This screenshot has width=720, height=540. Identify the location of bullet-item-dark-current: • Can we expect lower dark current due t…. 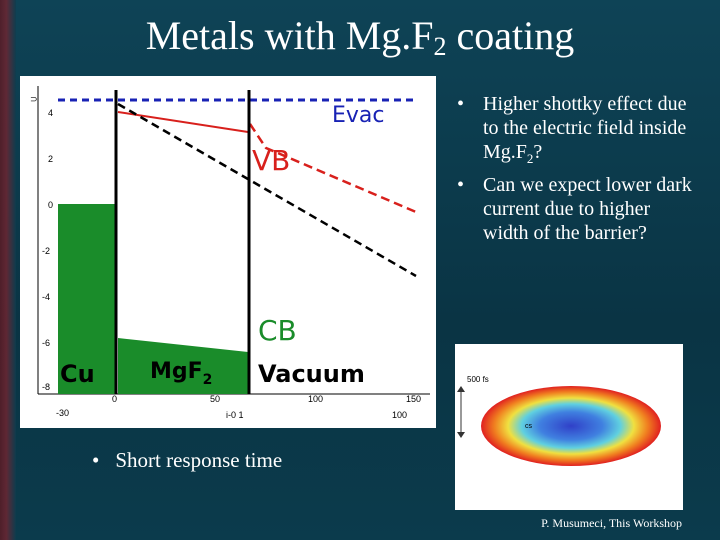
(574, 209).